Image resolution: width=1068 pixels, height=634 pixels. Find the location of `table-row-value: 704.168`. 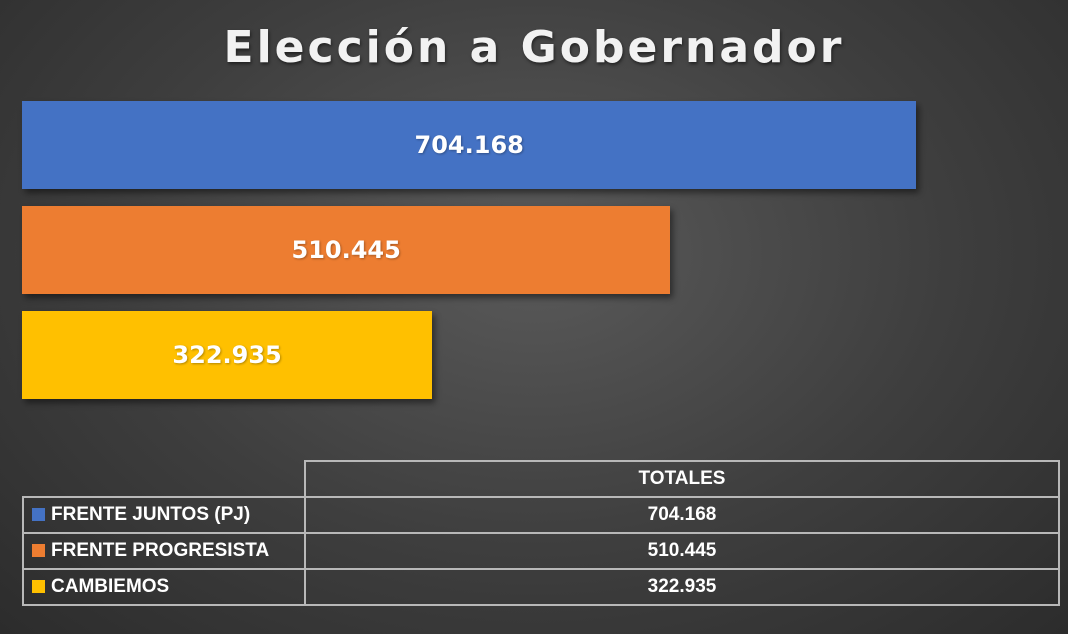

table-row-value: 704.168 is located at coordinates (682, 515).